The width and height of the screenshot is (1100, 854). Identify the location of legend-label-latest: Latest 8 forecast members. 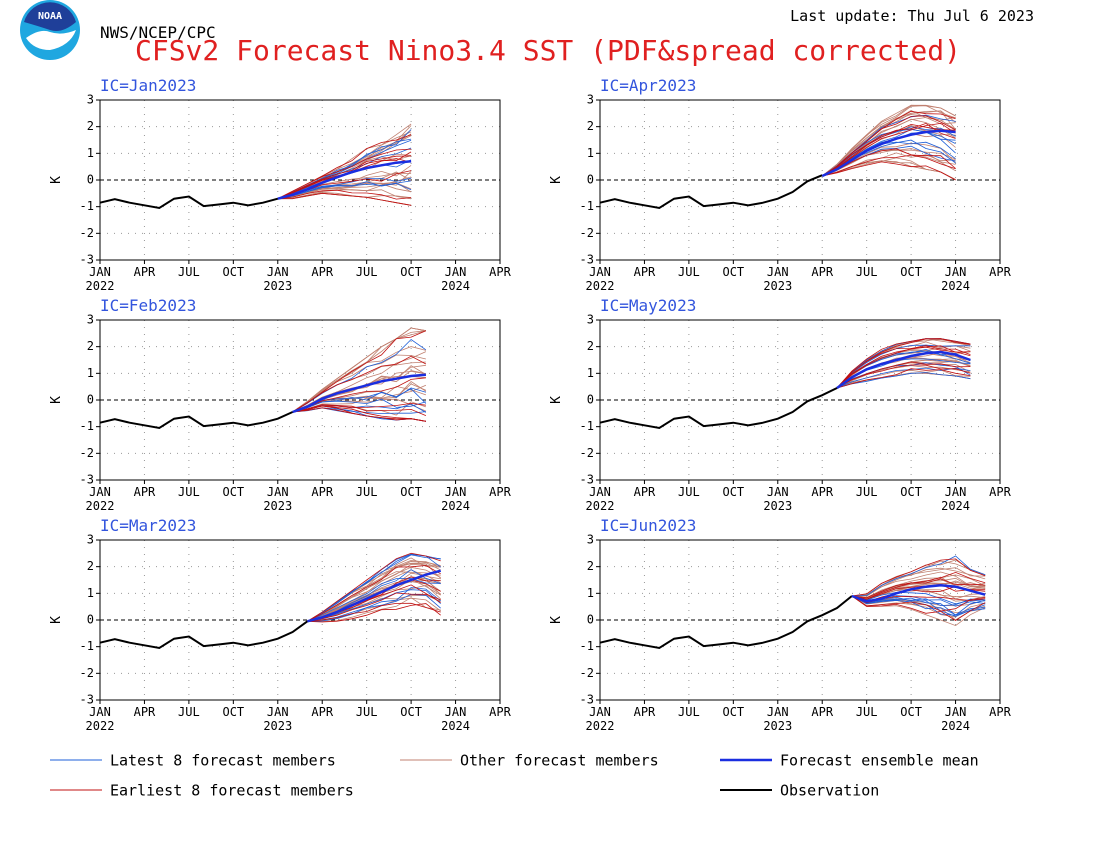
(223, 761).